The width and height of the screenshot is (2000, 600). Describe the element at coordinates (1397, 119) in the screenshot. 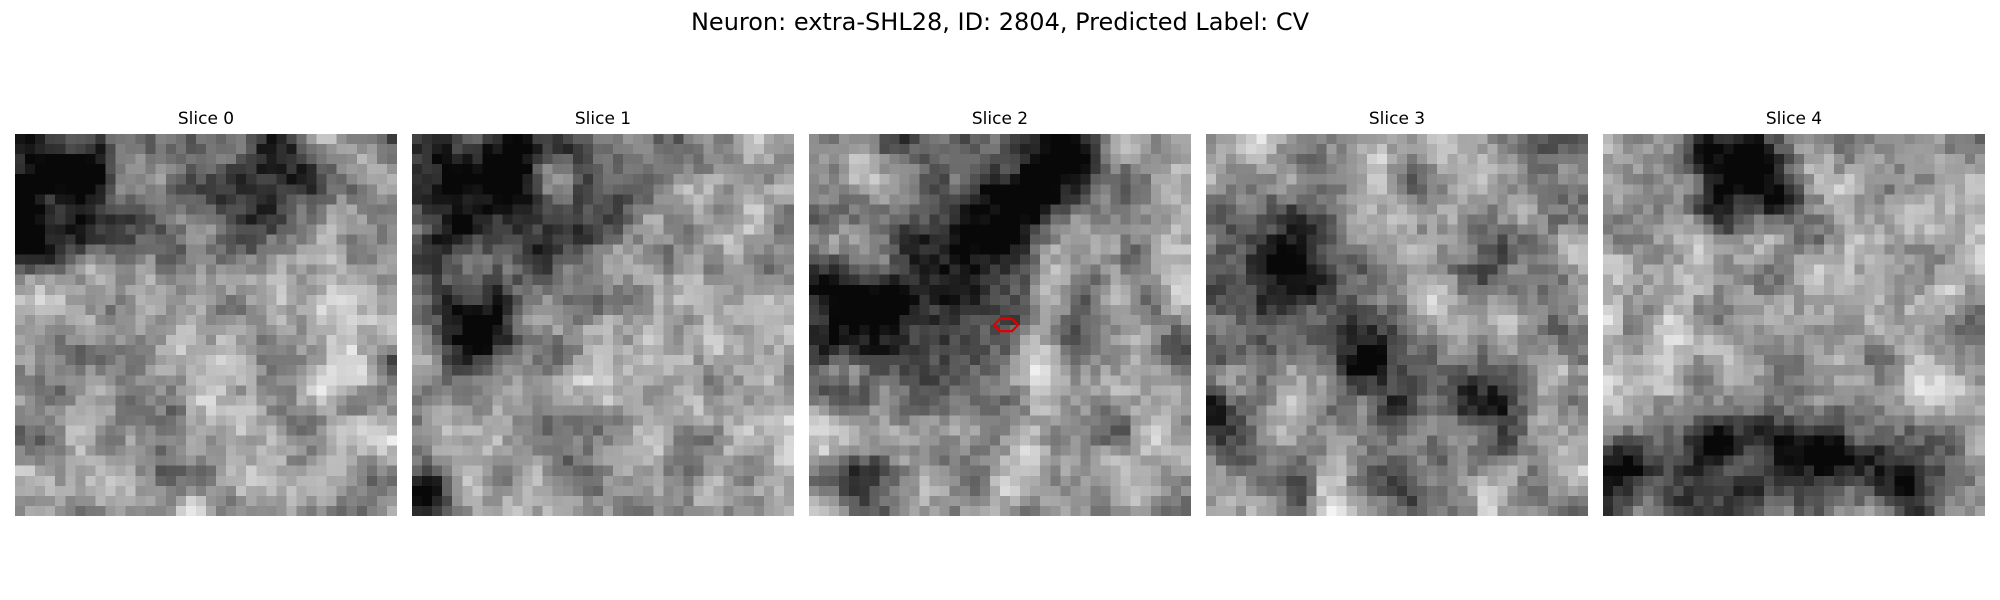

I see `slice-title-3: Slice 3` at that location.